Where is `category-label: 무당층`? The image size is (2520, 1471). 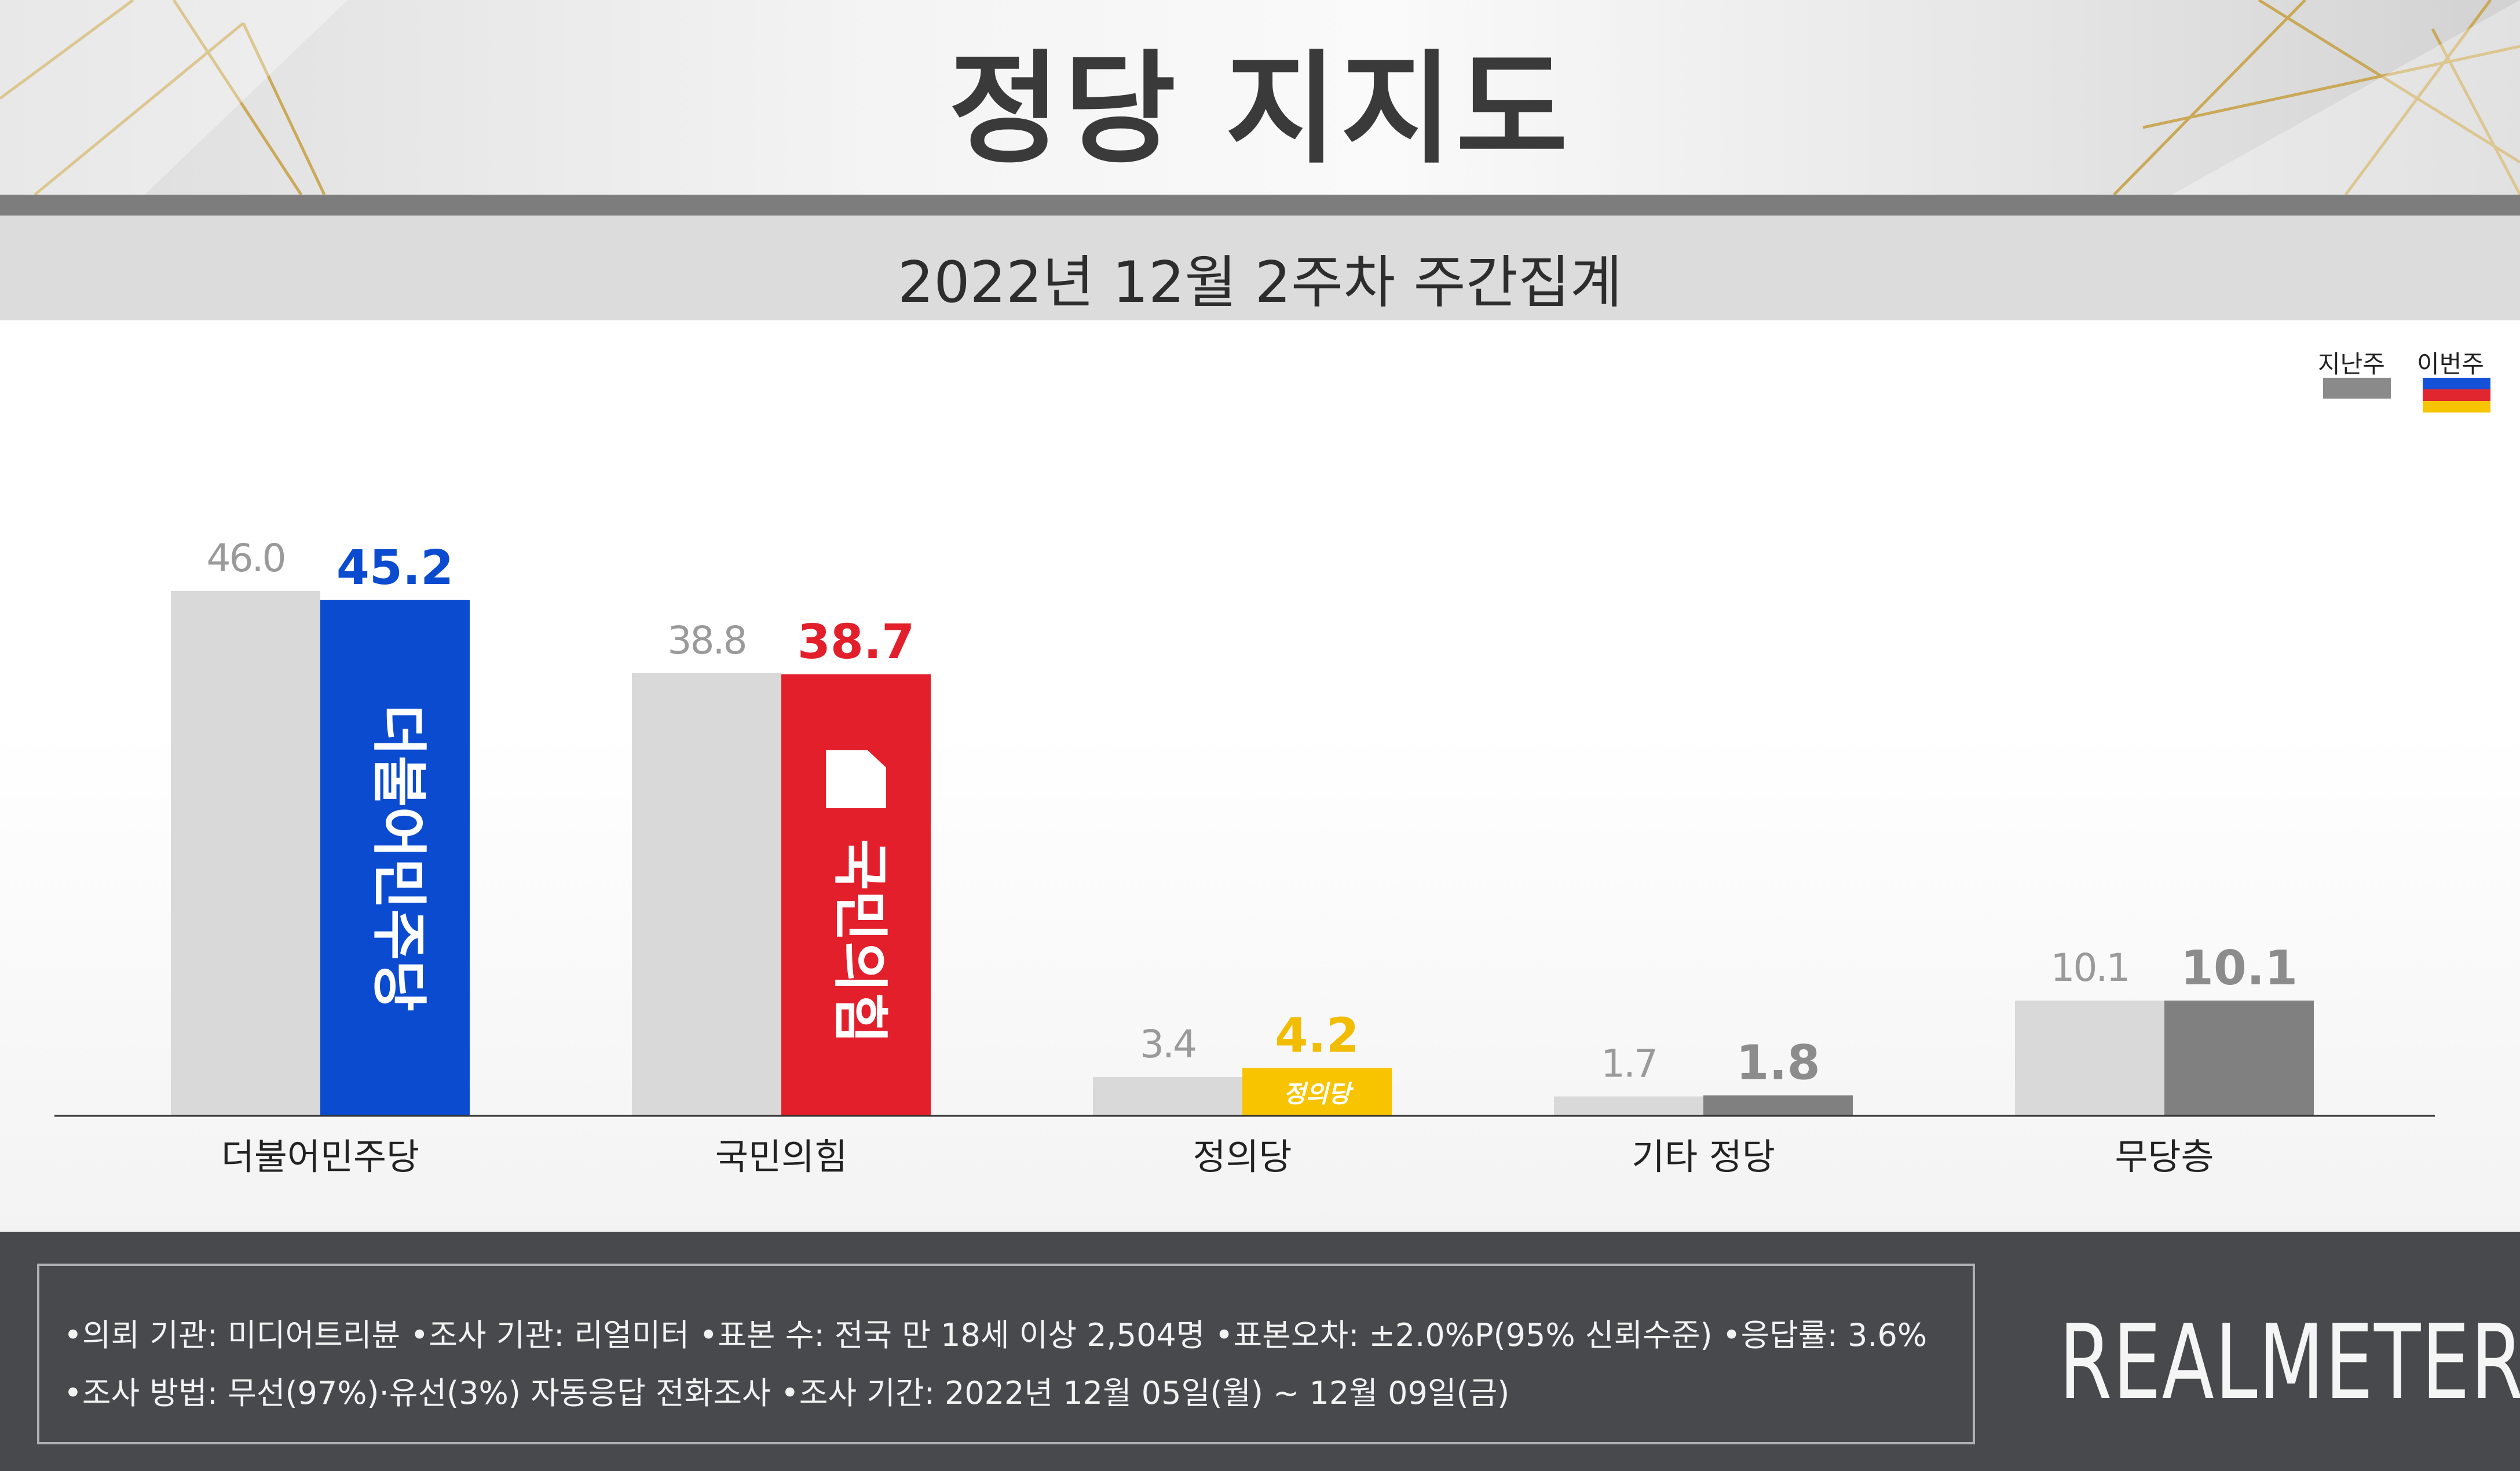 category-label: 무당층 is located at coordinates (2164, 1157).